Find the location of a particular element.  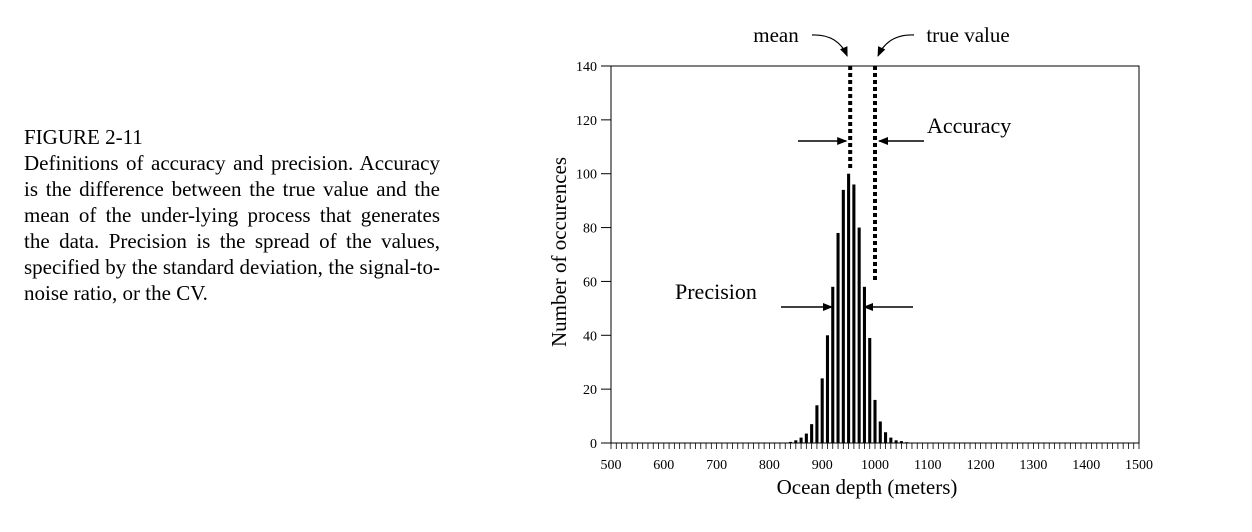

x-axis: 500 600 700 800 900 1000 1100 1200 1300 1400 1500 is located at coordinates (877, 465).